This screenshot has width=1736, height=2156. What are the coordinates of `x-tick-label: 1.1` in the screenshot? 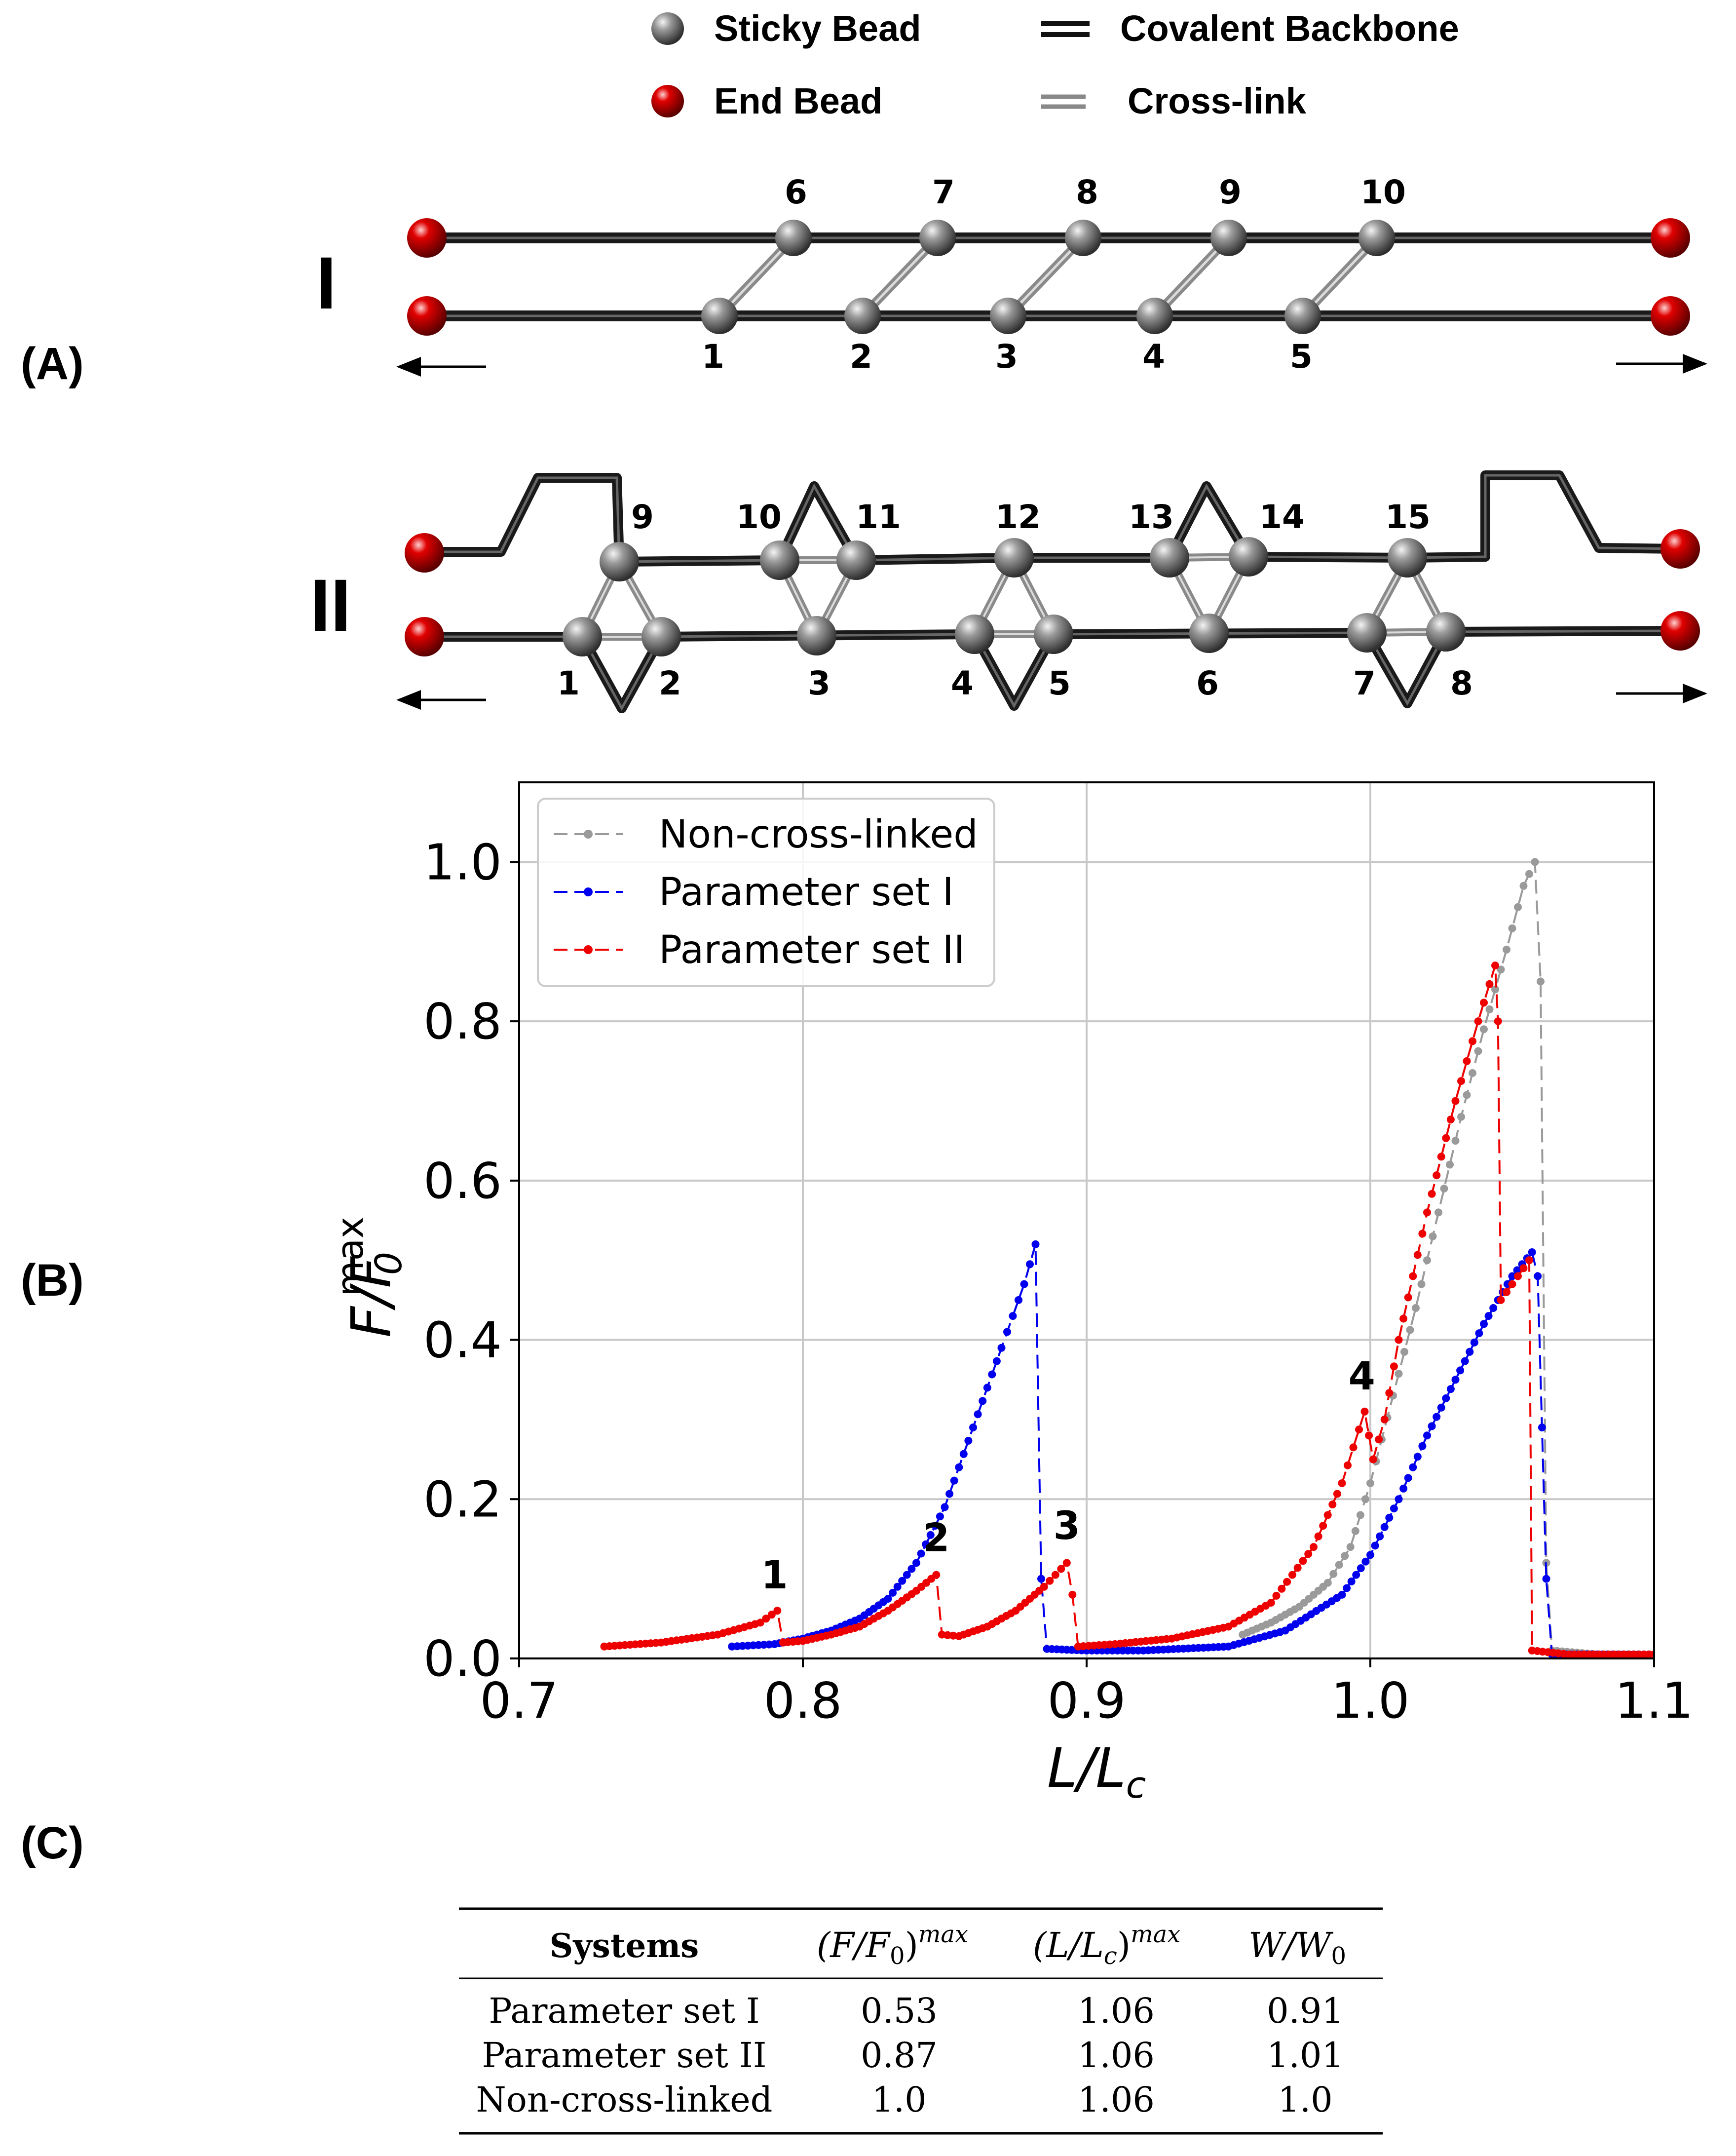 It's located at (1654, 1701).